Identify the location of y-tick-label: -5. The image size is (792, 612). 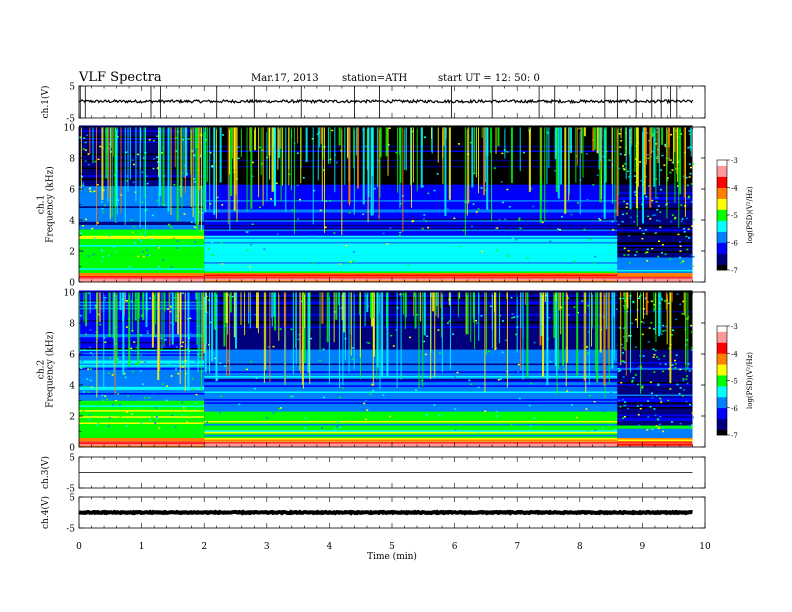
(70, 530).